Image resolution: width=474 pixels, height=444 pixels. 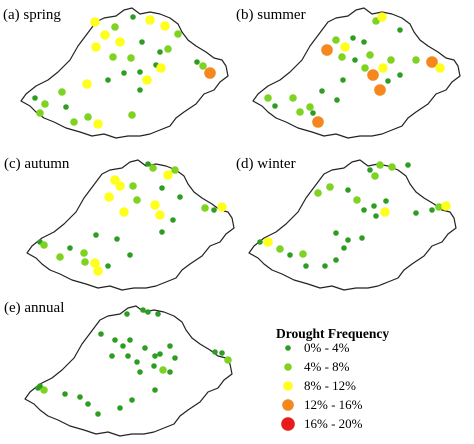 I want to click on panel-label-summer: (b) summer, so click(x=271, y=15).